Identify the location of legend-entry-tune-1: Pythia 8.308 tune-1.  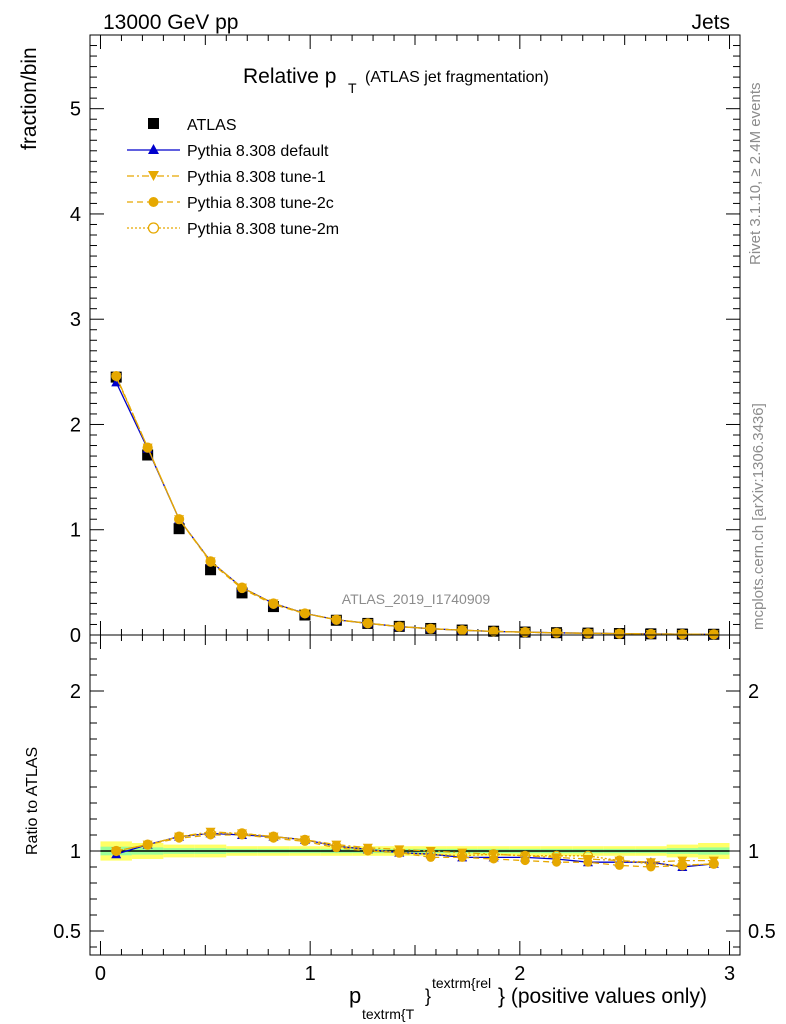
(226, 177).